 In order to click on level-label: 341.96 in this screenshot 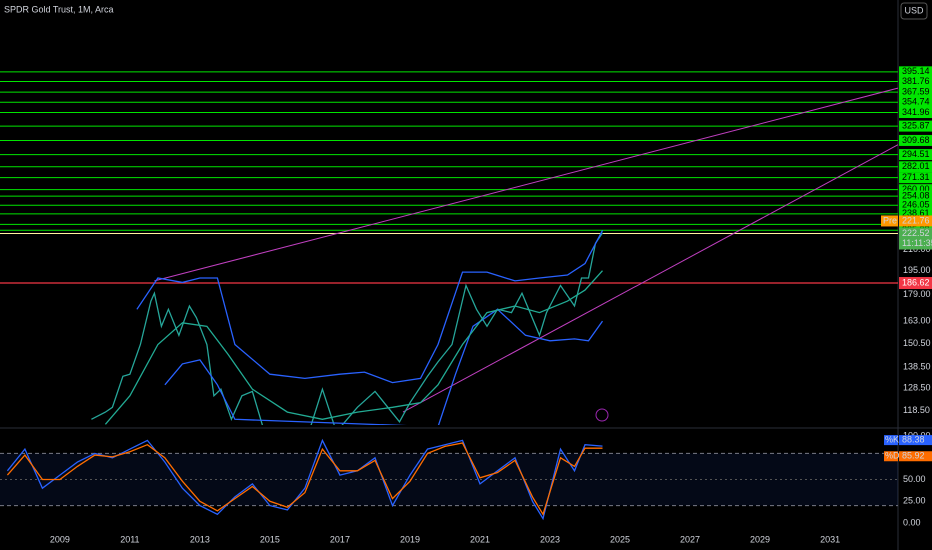, I will do `click(916, 112)`.